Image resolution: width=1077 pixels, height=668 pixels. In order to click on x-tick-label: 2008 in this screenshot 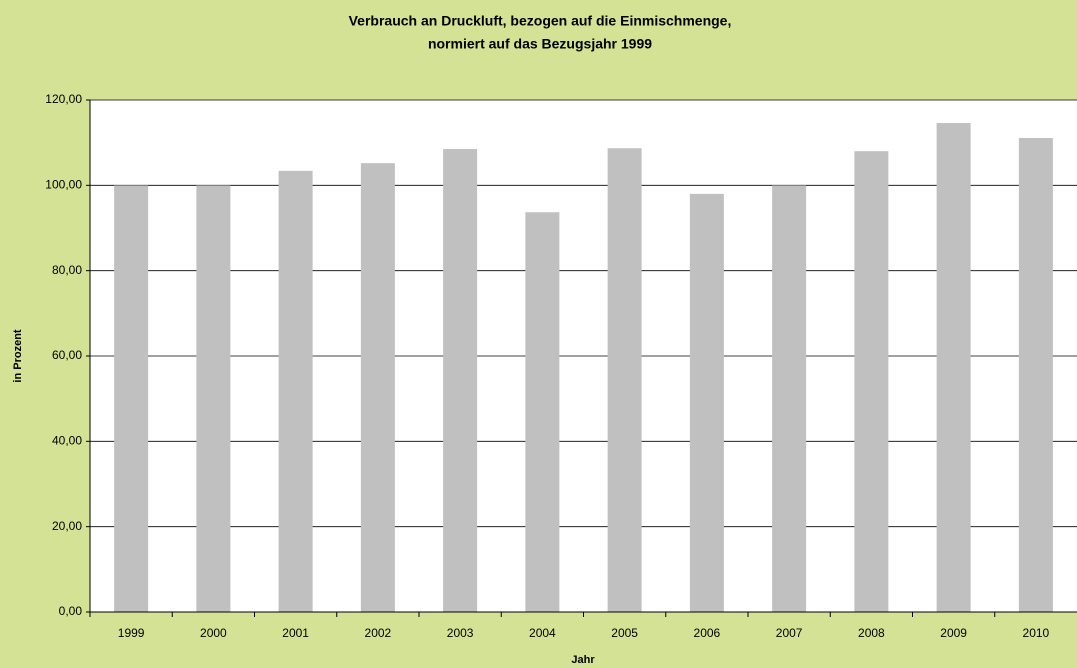, I will do `click(871, 633)`.